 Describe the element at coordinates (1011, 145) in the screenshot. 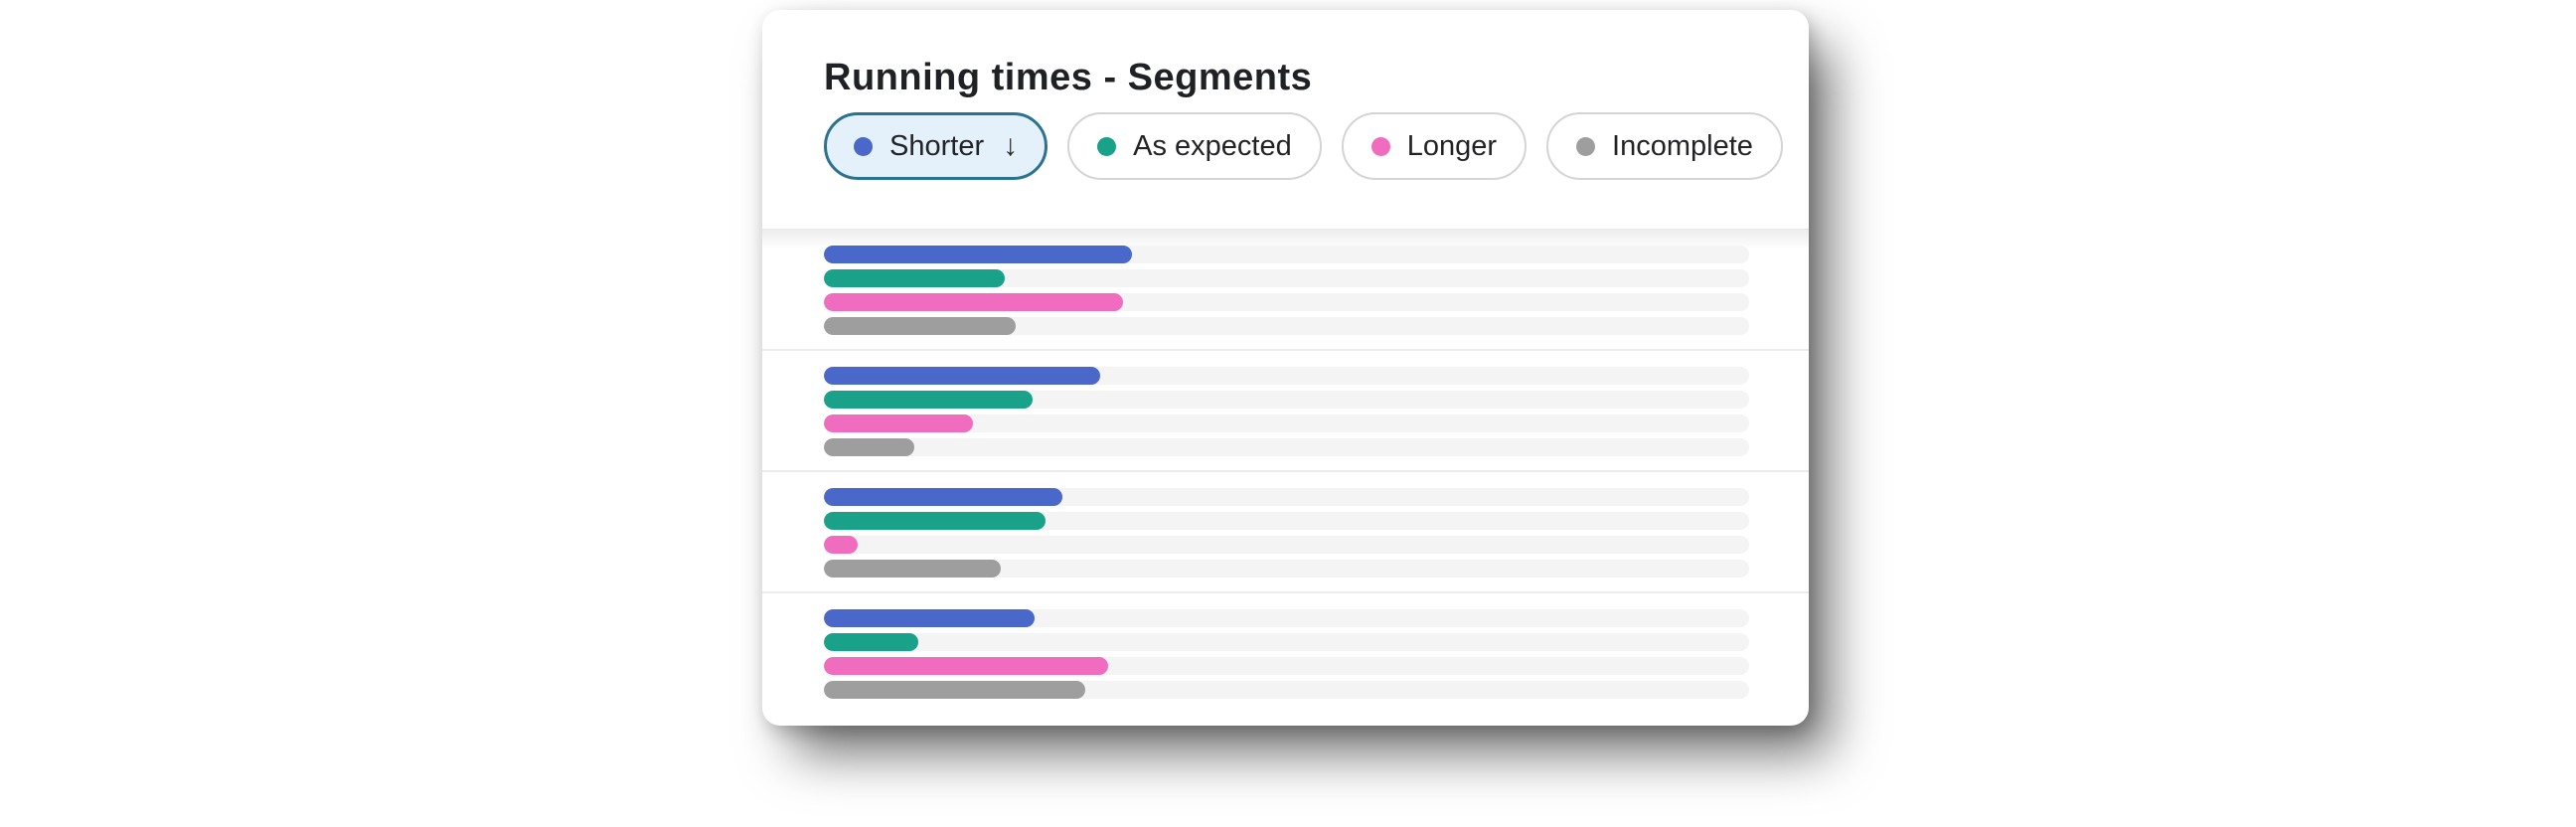

I see `sort-descending-icon: ↓` at that location.